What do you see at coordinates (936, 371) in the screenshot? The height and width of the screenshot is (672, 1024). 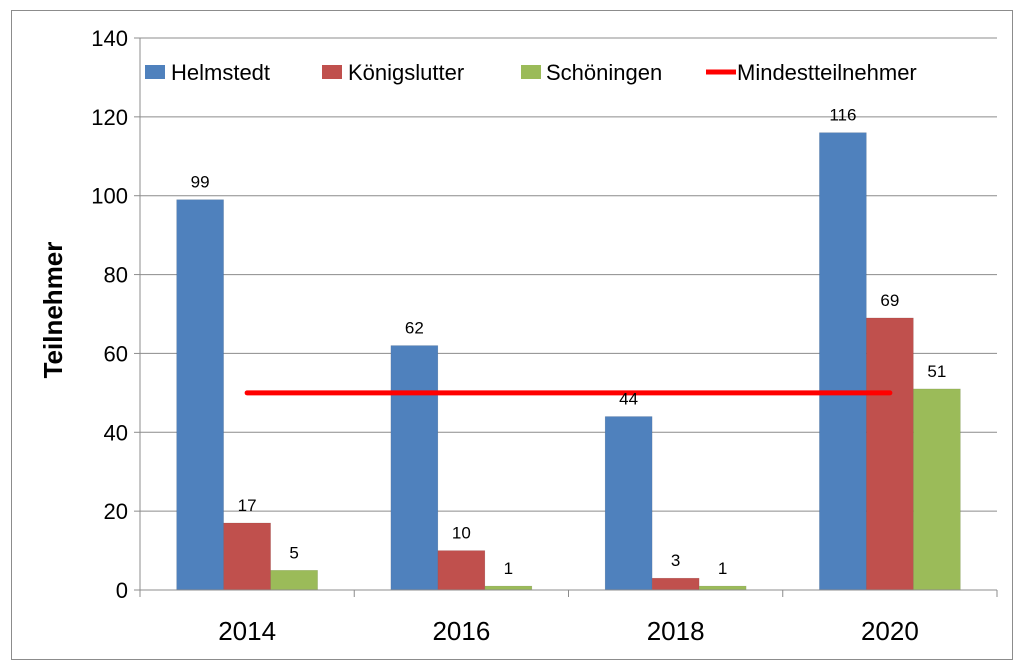 I see `data-label: 51` at bounding box center [936, 371].